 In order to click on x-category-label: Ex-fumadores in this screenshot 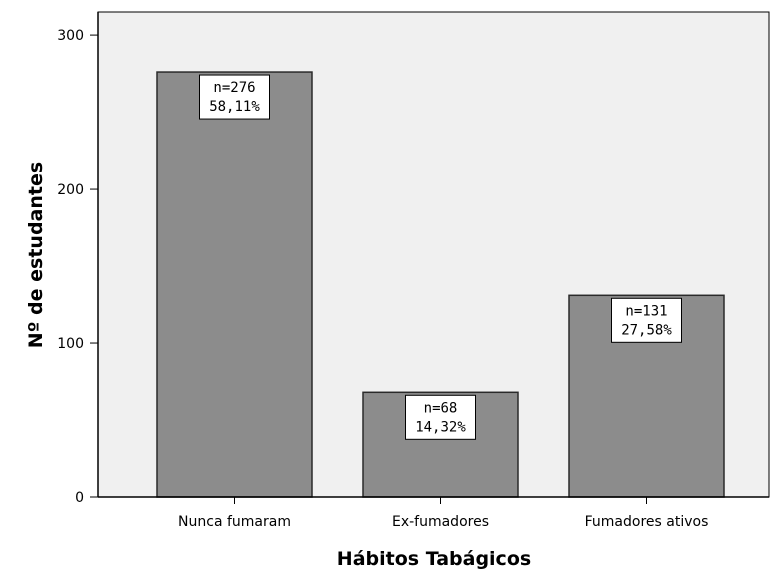, I will do `click(440, 522)`.